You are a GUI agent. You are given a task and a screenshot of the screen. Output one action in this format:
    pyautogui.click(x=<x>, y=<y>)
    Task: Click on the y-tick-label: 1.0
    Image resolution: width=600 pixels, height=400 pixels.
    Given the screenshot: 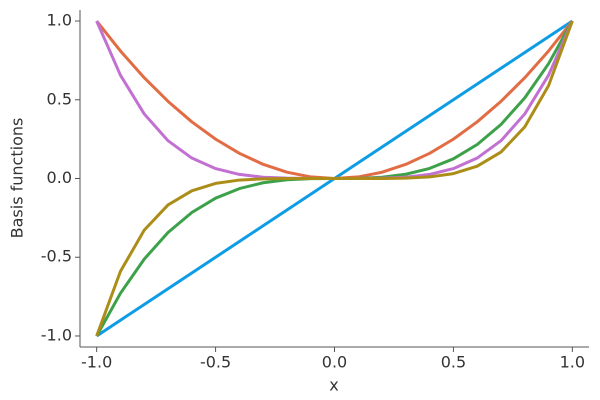 What is the action you would take?
    pyautogui.click(x=59, y=20)
    